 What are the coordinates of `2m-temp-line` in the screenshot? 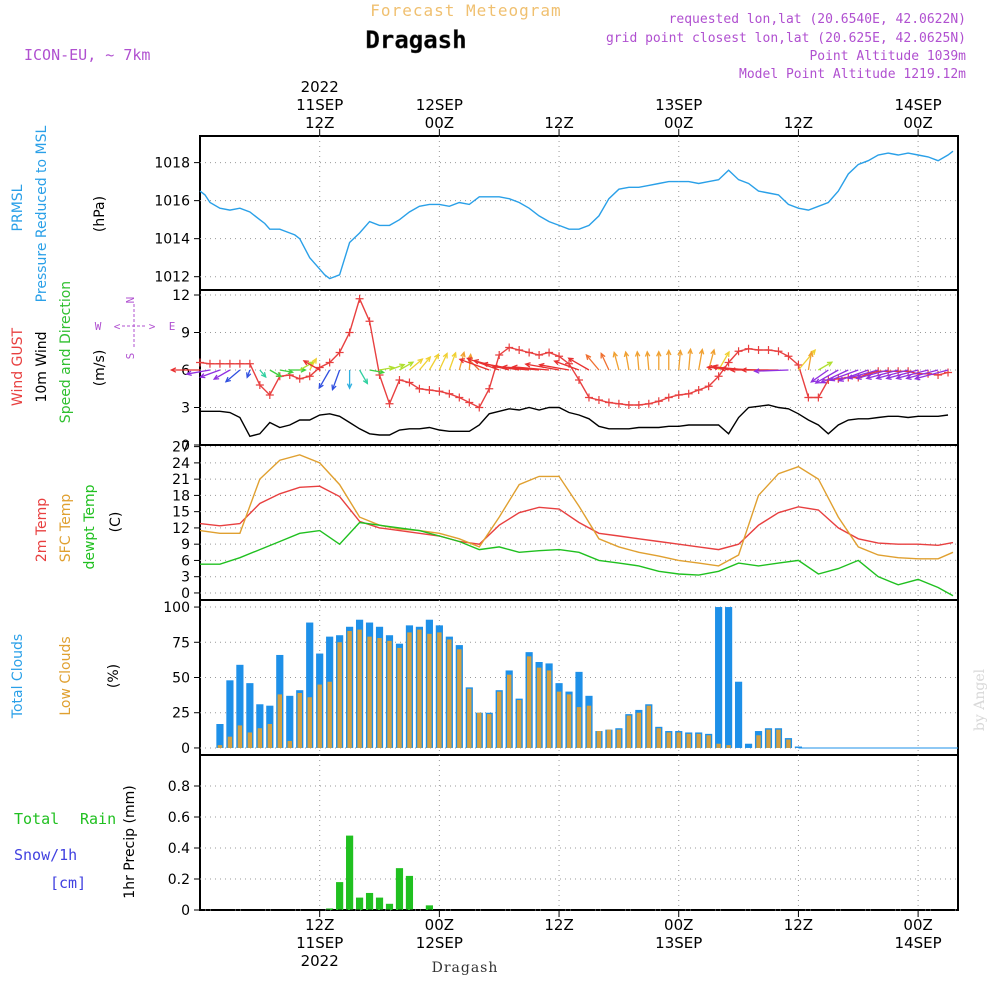 It's located at (576, 518).